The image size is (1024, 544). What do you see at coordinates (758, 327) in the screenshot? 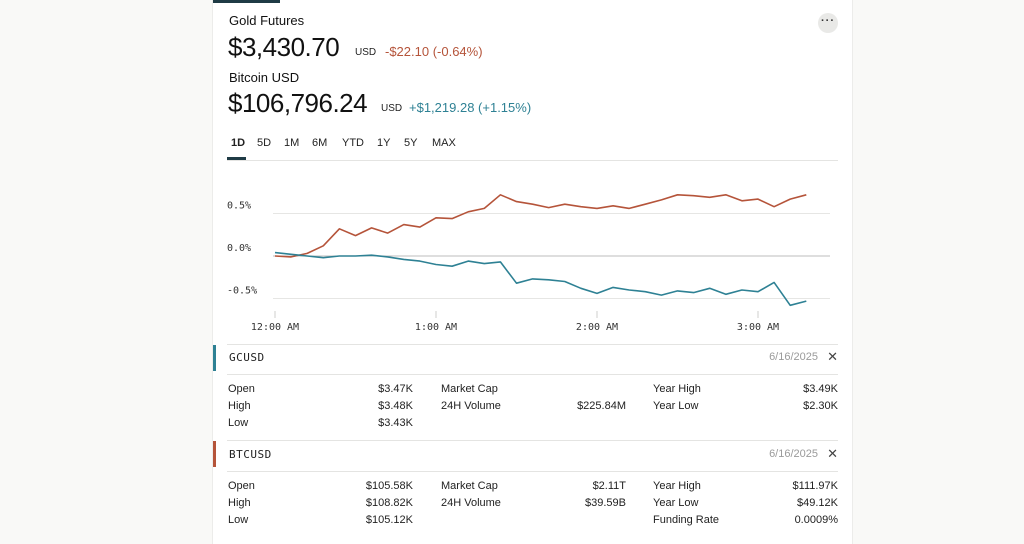
I see `x-tick-label: 3:00 AM` at bounding box center [758, 327].